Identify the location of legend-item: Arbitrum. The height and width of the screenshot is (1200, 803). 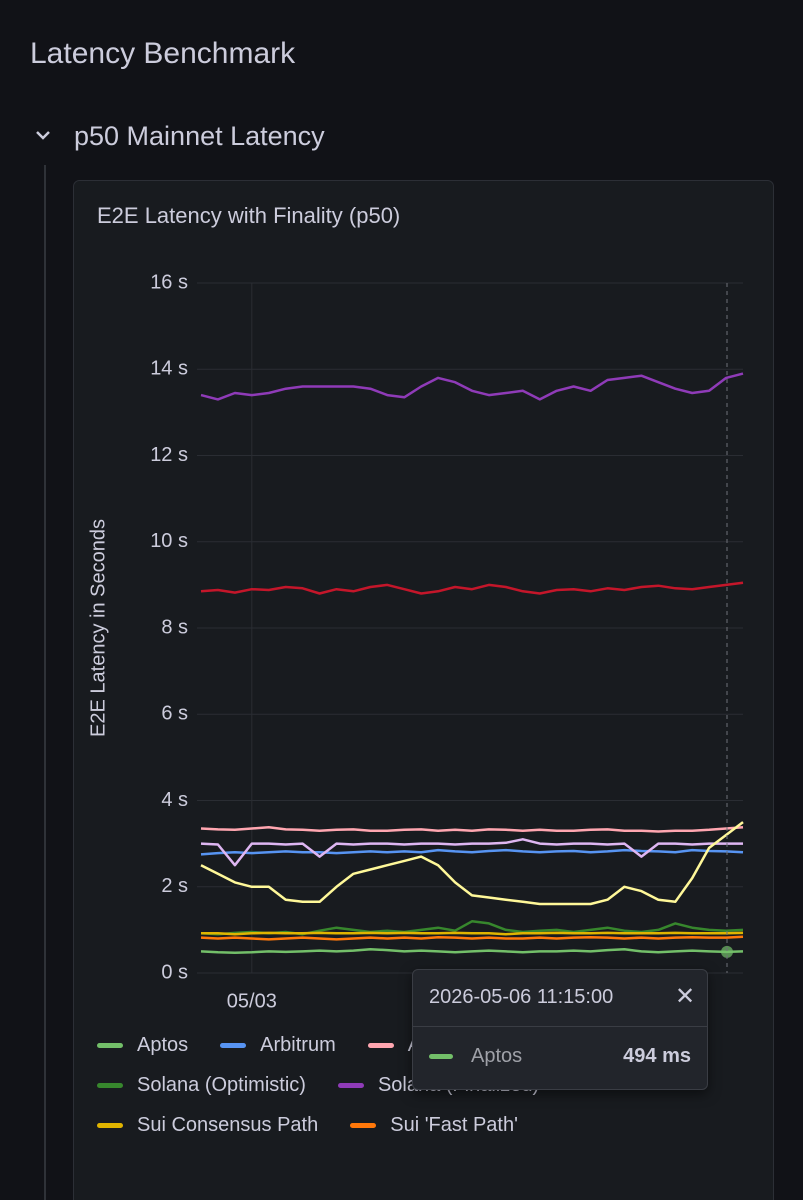
(278, 1045).